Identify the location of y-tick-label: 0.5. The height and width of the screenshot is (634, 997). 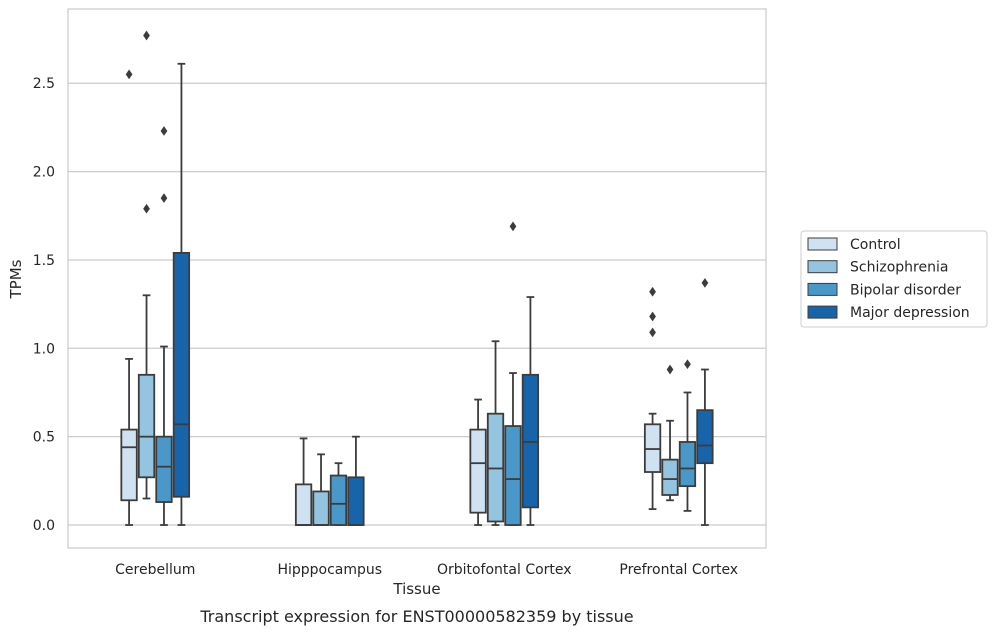
(44, 438).